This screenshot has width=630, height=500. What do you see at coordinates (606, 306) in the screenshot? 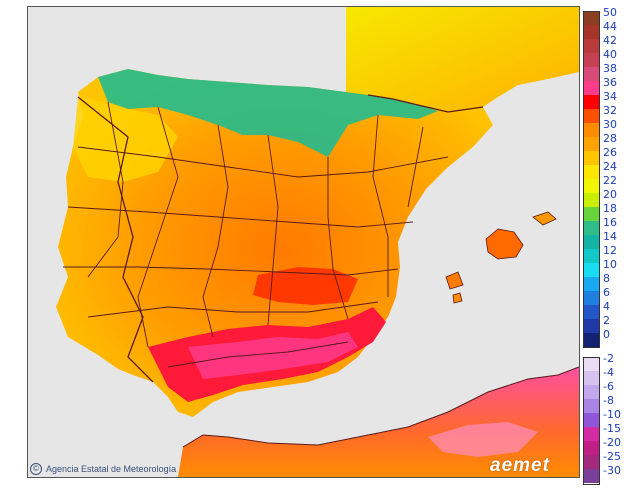
I see `legend-label: 4` at bounding box center [606, 306].